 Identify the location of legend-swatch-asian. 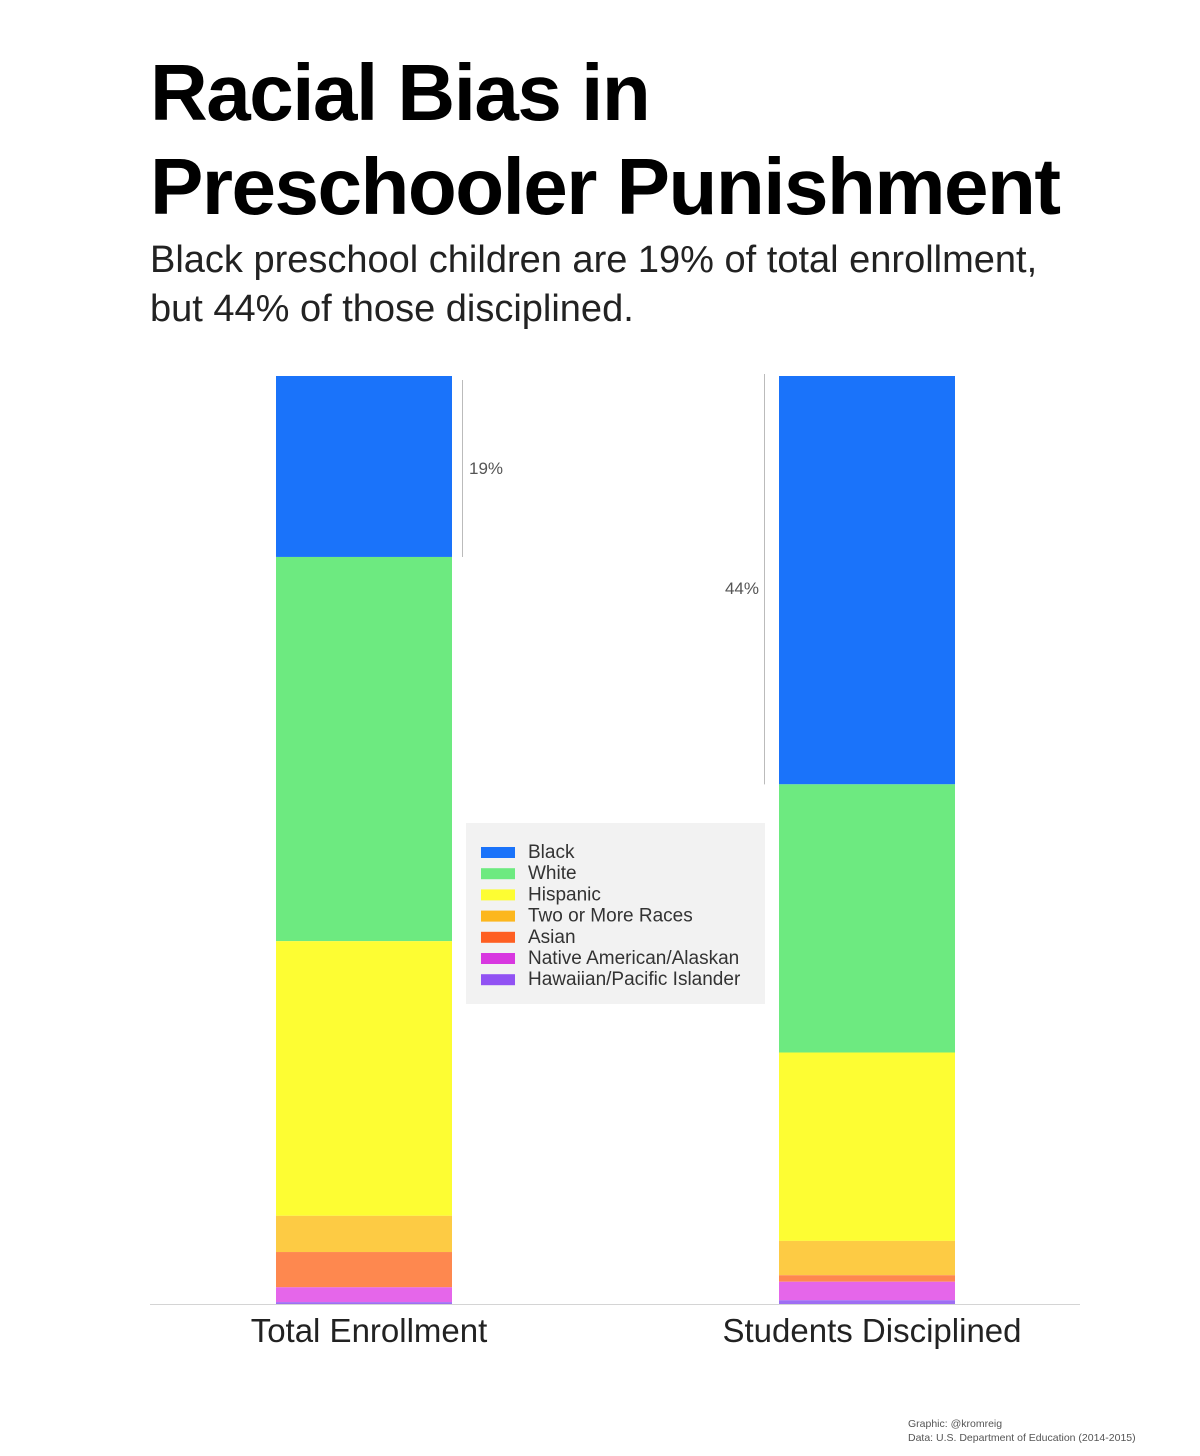
(498, 937).